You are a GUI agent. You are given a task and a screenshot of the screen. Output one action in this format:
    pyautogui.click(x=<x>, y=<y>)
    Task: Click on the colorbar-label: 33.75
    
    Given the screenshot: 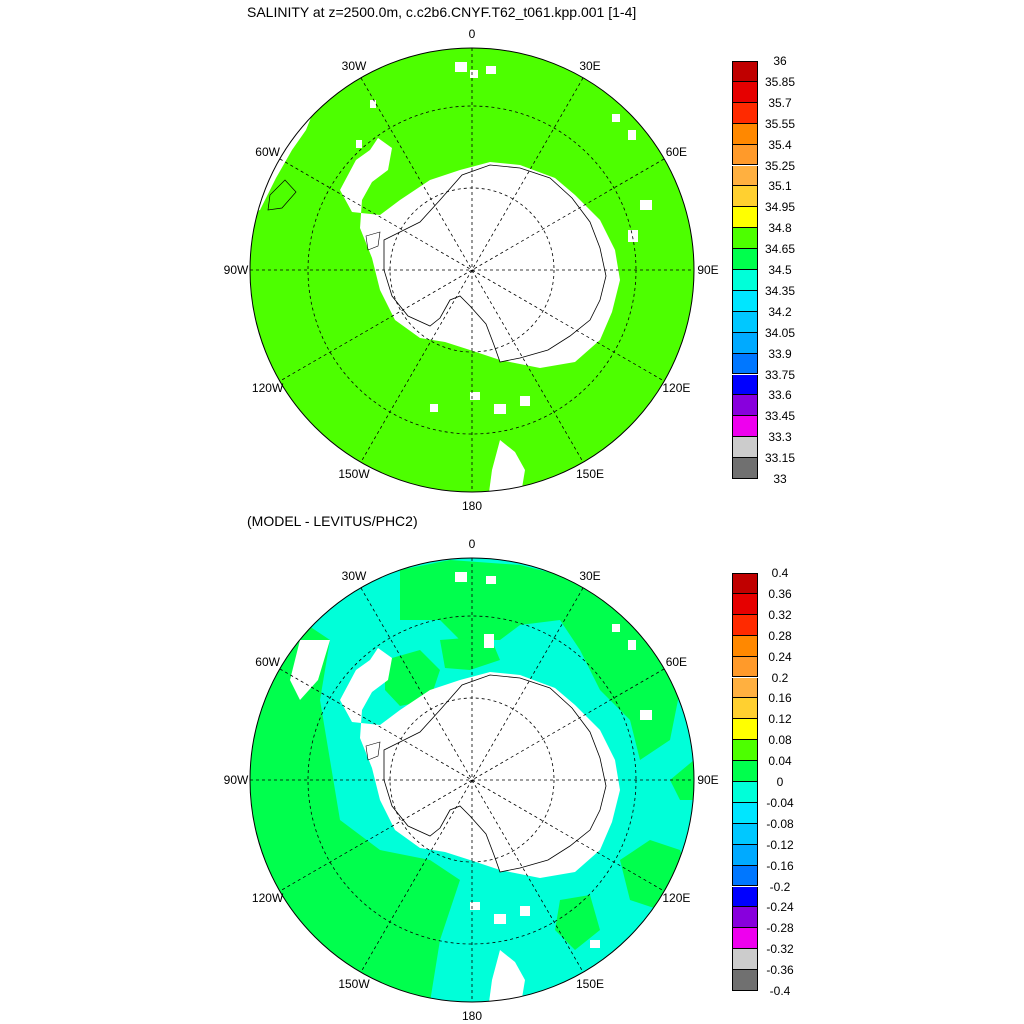 What is the action you would take?
    pyautogui.click(x=780, y=374)
    